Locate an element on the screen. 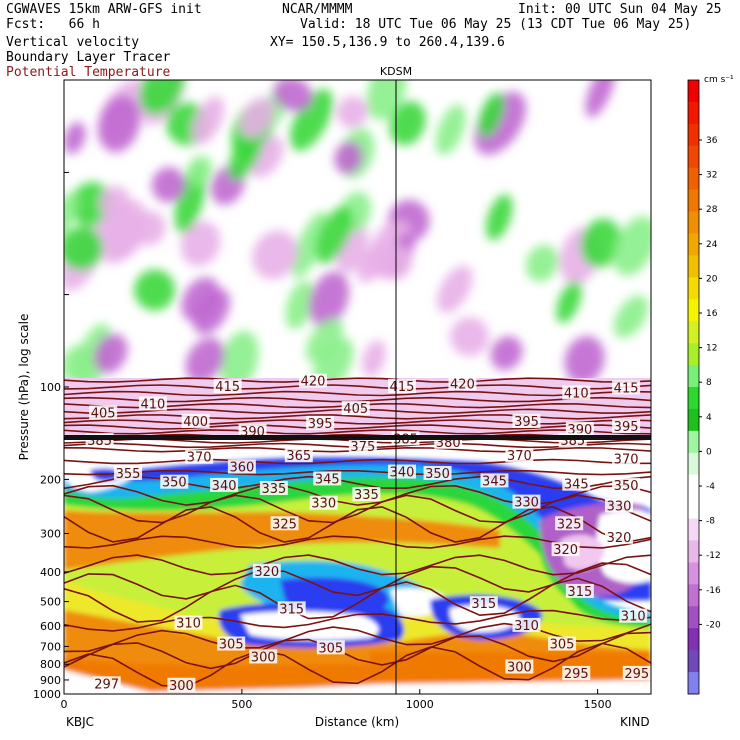 The height and width of the screenshot is (740, 740). theta-label: 395 is located at coordinates (526, 422).